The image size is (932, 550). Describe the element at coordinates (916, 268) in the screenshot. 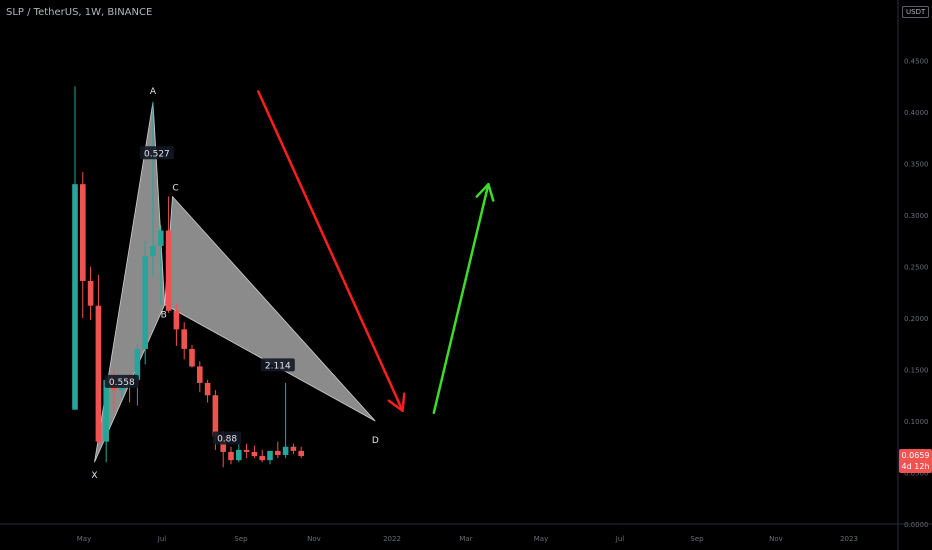

I see `price-tick-label: 0.2500` at that location.